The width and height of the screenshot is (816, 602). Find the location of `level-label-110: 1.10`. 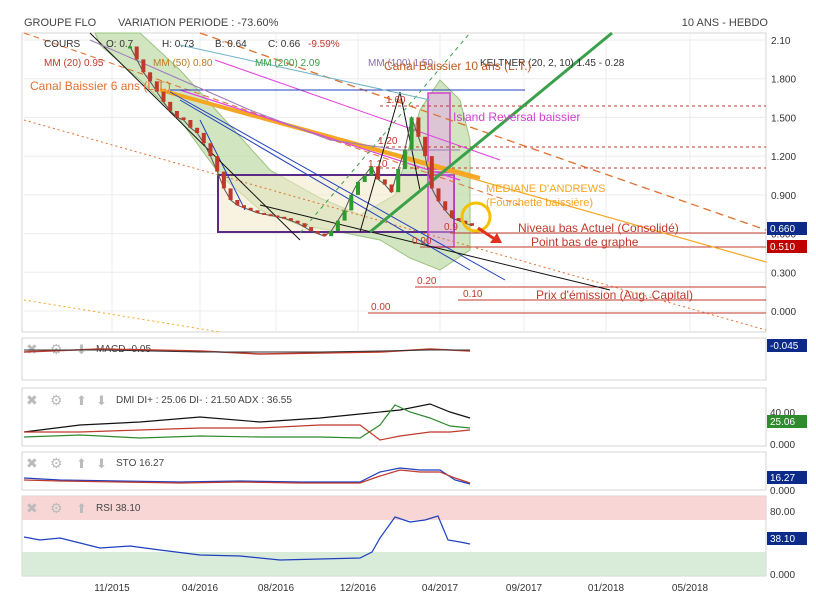

level-label-110: 1.10 is located at coordinates (378, 164).